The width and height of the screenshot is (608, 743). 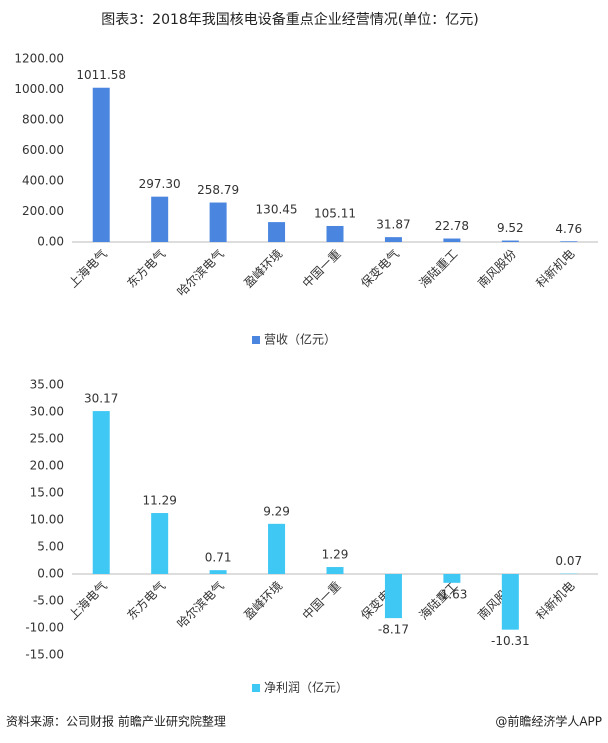 I want to click on y-tick-label: -5.00, so click(x=48, y=601).